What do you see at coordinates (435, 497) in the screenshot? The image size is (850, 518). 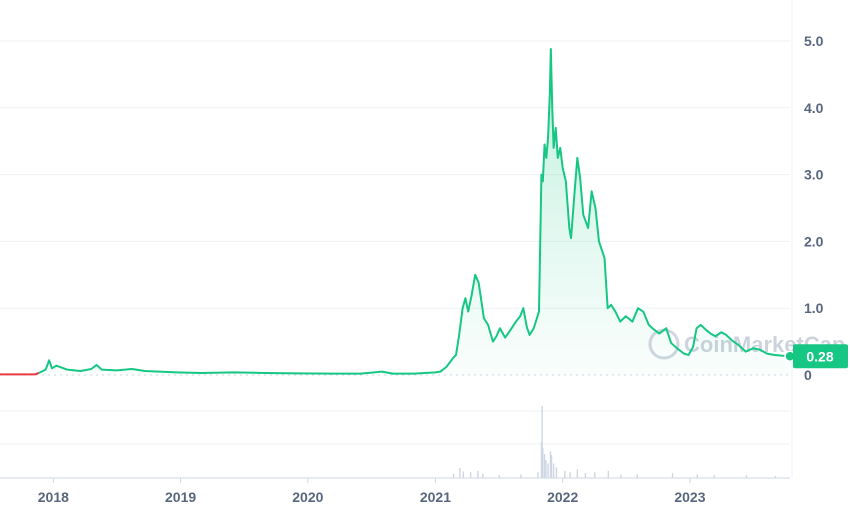 I see `x-tick-label: 2021` at bounding box center [435, 497].